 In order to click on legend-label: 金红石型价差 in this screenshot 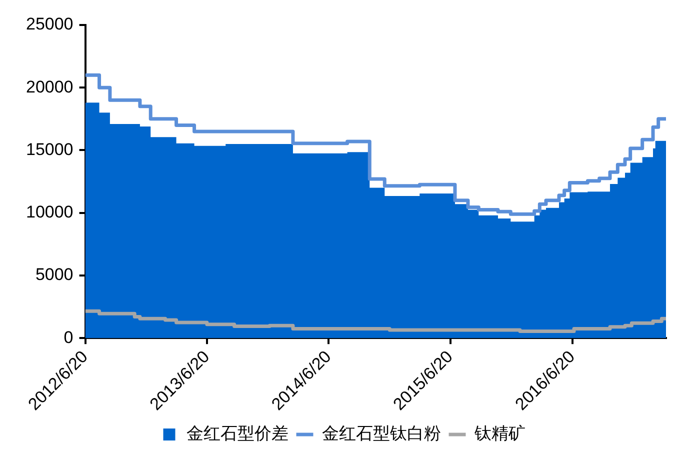, I will do `click(237, 434)`.